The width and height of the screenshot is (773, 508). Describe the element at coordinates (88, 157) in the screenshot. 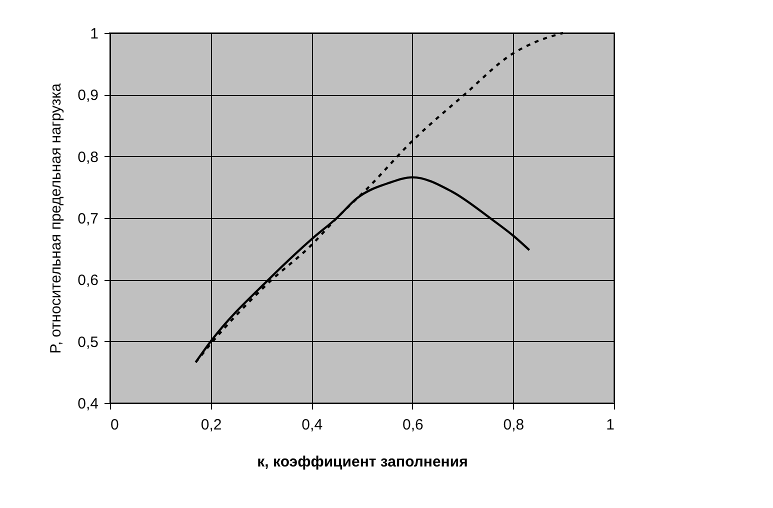

I see `y-tick-label: 0,8` at that location.